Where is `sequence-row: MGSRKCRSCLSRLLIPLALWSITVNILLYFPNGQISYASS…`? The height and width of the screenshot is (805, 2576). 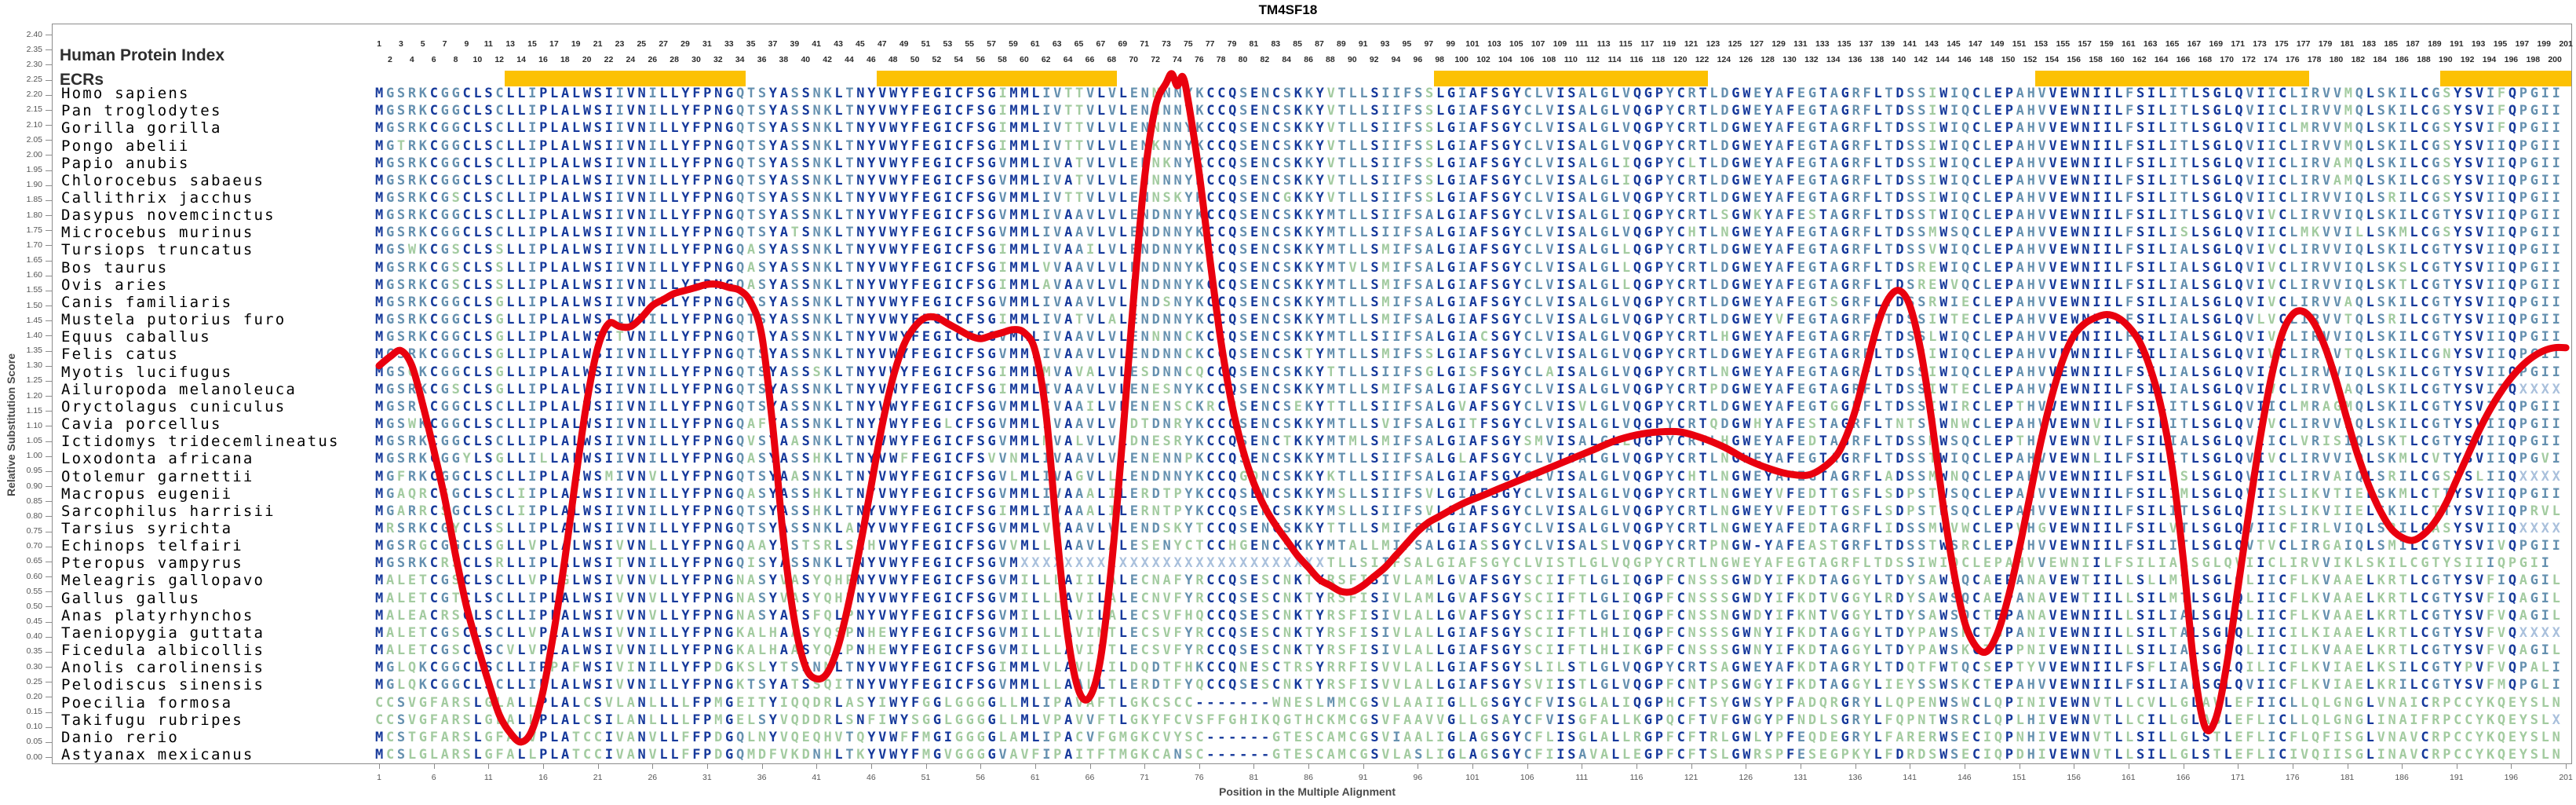 sequence-row: MGSRKCRSCLSRLLIPLALWSITVNILLYFPNGQISYASS… is located at coordinates (1463, 563).